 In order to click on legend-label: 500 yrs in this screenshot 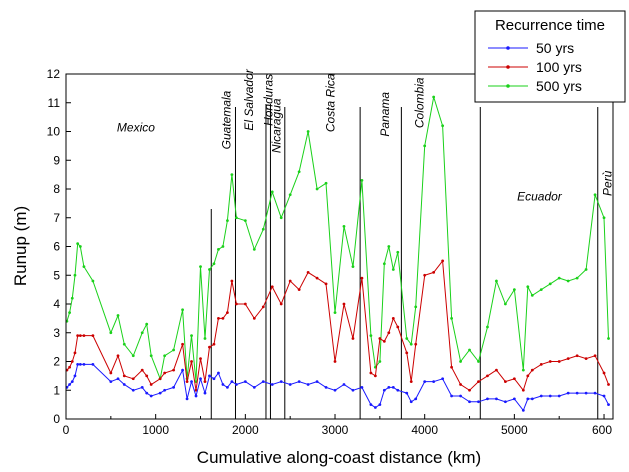, I will do `click(559, 86)`.